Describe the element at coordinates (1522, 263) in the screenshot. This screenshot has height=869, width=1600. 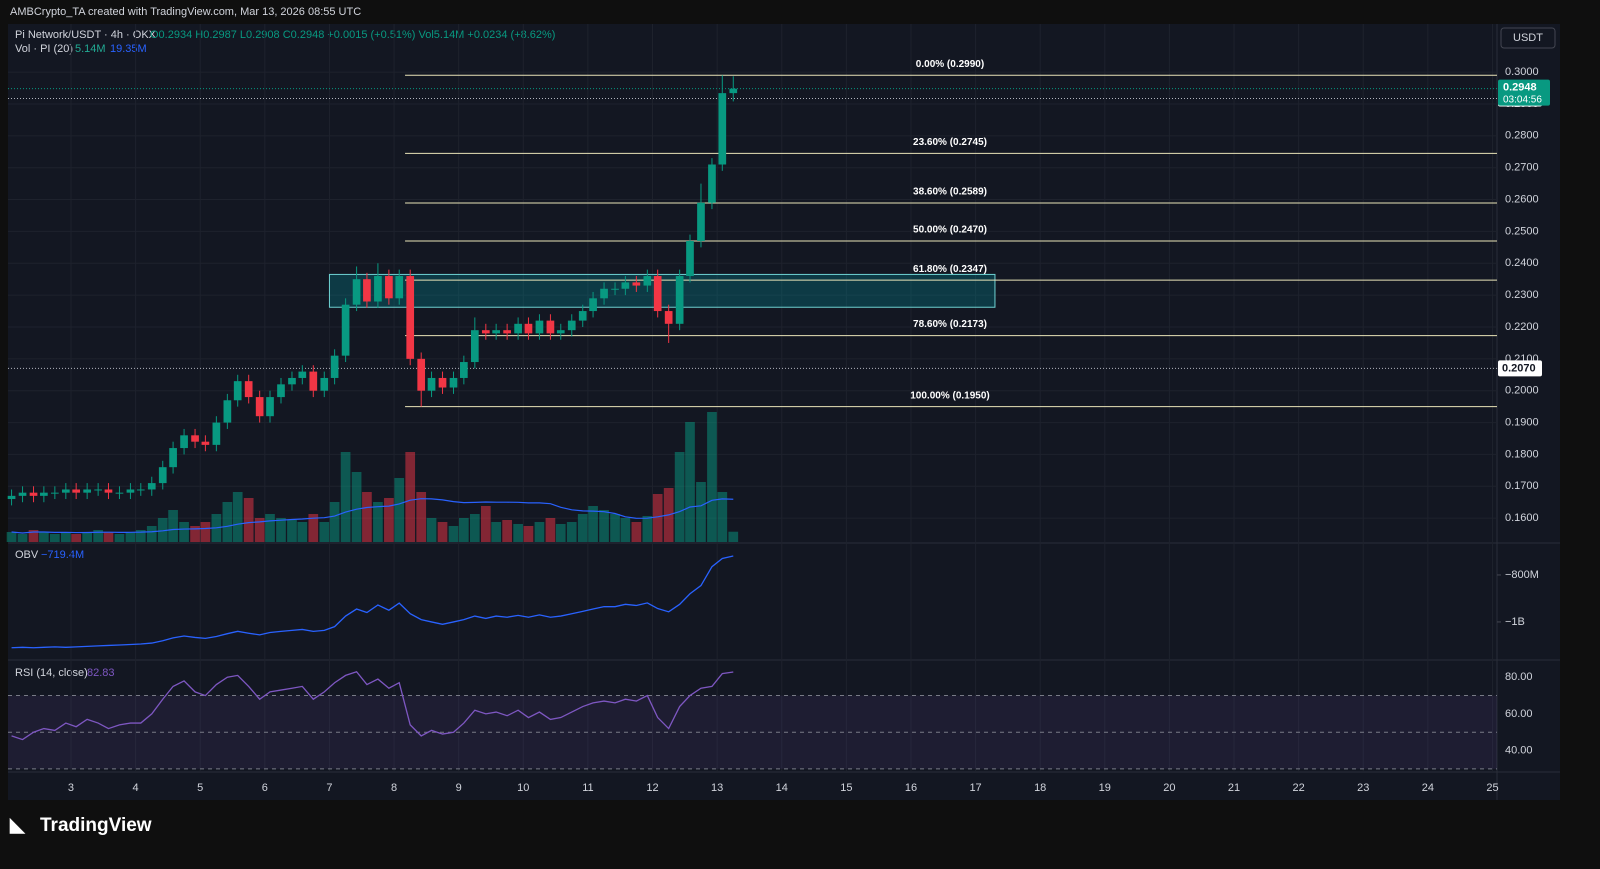
I see `y-tick-label: 0.2400` at that location.